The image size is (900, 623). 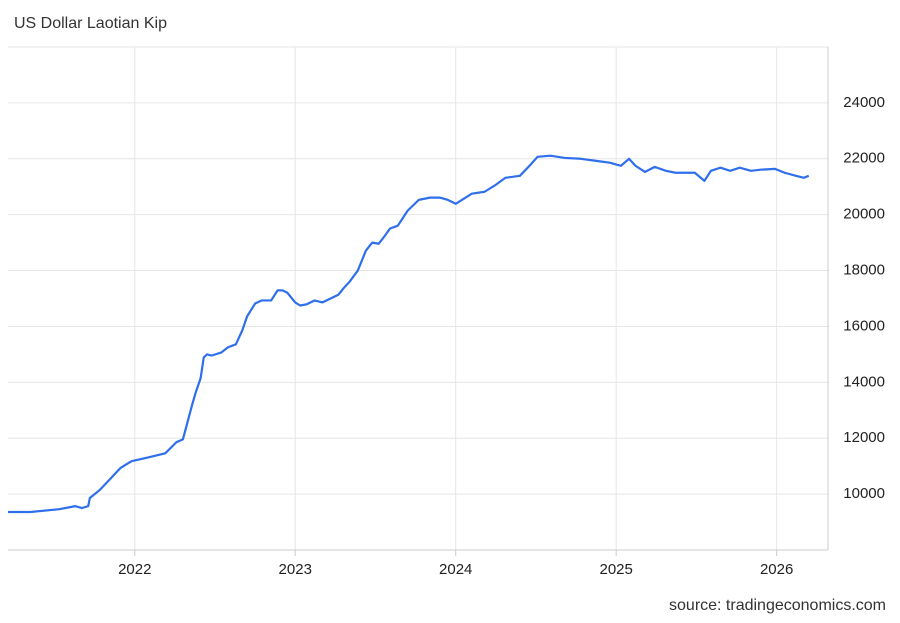 I want to click on x-tick-label: 2025, so click(x=615, y=569).